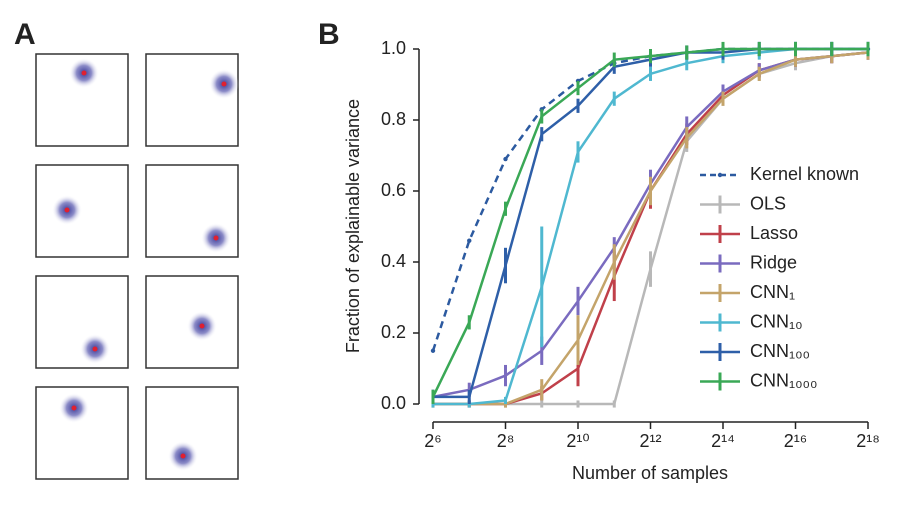 The image size is (918, 517). I want to click on x-tick-label: 2¹⁰, so click(577, 441).